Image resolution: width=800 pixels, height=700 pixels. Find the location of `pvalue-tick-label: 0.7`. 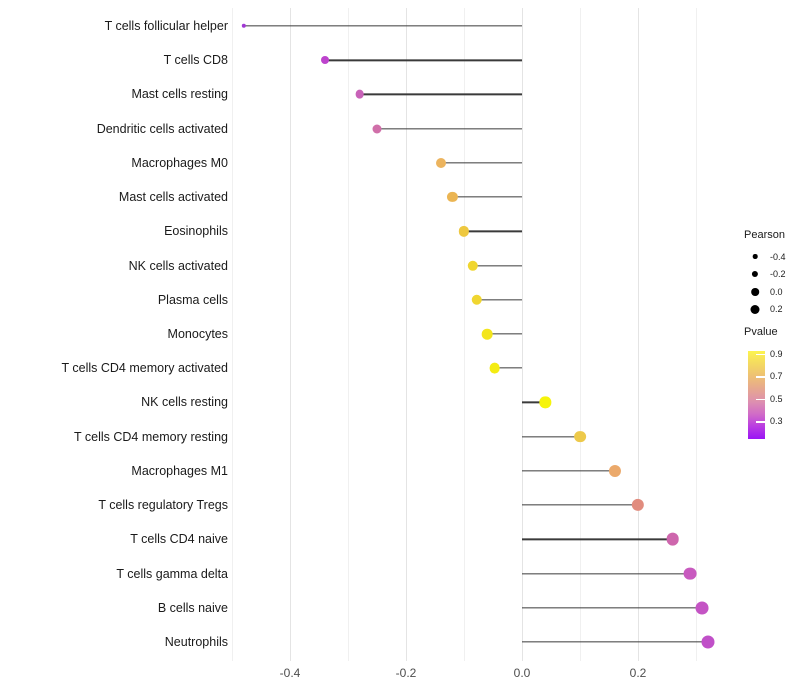

pvalue-tick-label: 0.7 is located at coordinates (776, 376).